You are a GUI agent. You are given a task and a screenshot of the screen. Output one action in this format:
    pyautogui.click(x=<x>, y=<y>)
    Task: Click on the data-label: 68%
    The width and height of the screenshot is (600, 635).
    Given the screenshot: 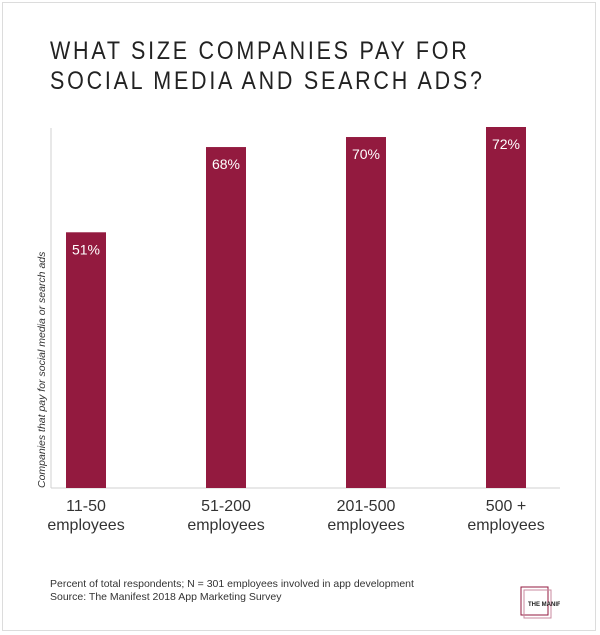 What is the action you would take?
    pyautogui.click(x=226, y=164)
    